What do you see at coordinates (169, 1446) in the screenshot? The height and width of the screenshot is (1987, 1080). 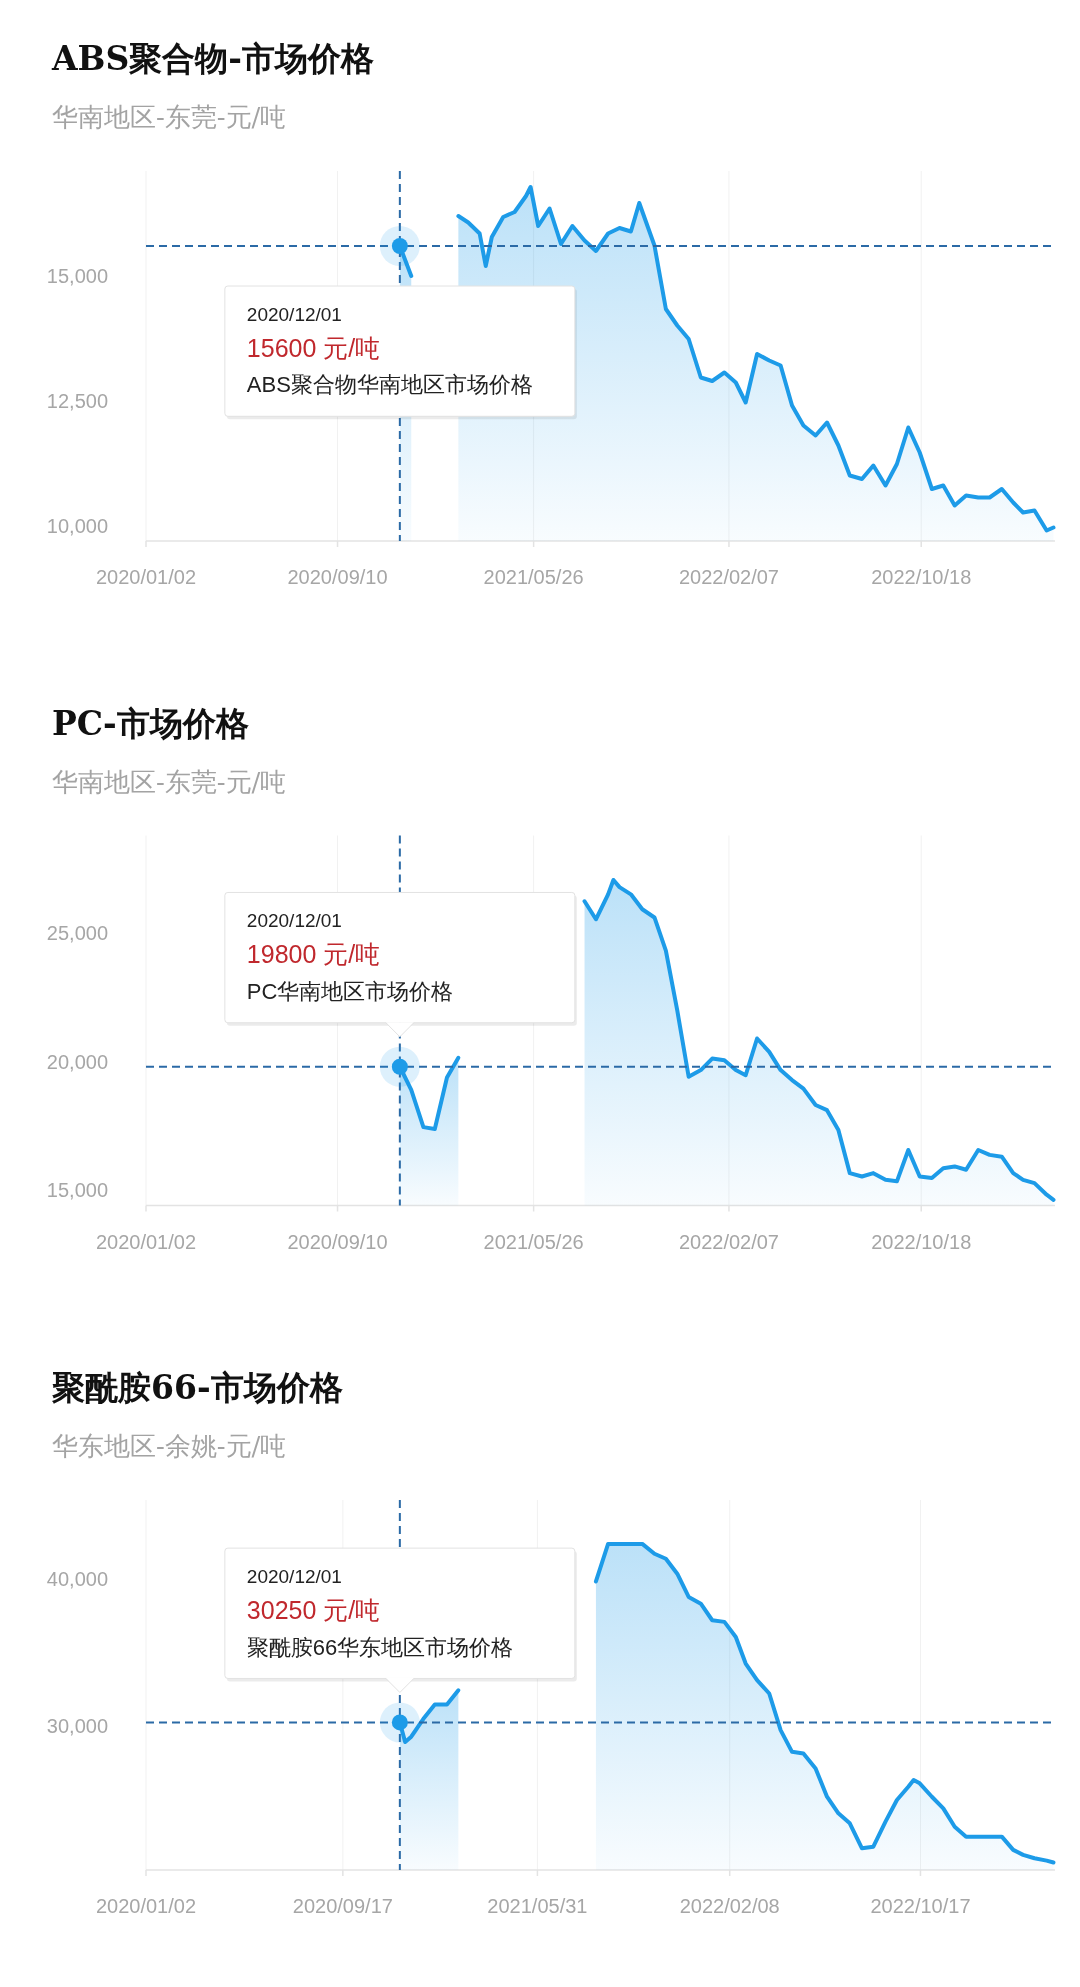 I see `chart-subtitle: 华东地区-余姚-元/吨` at bounding box center [169, 1446].